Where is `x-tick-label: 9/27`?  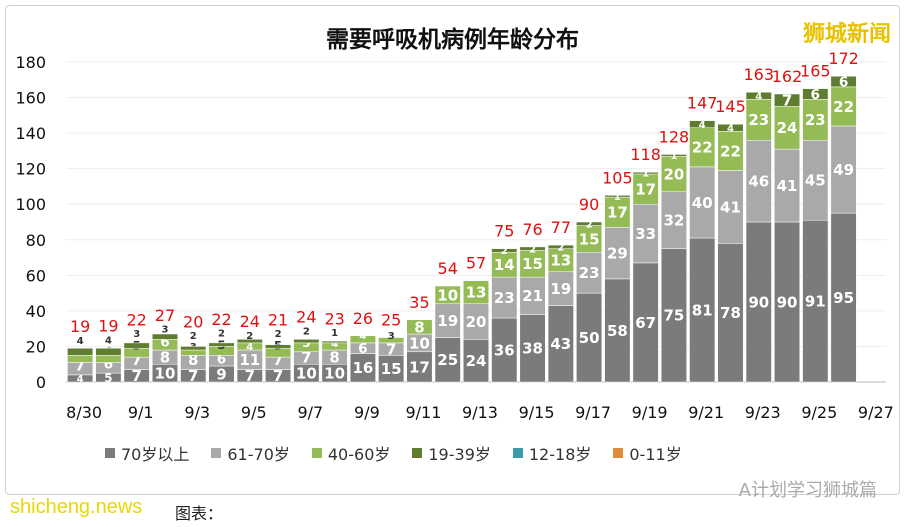 x-tick-label: 9/27 is located at coordinates (876, 412).